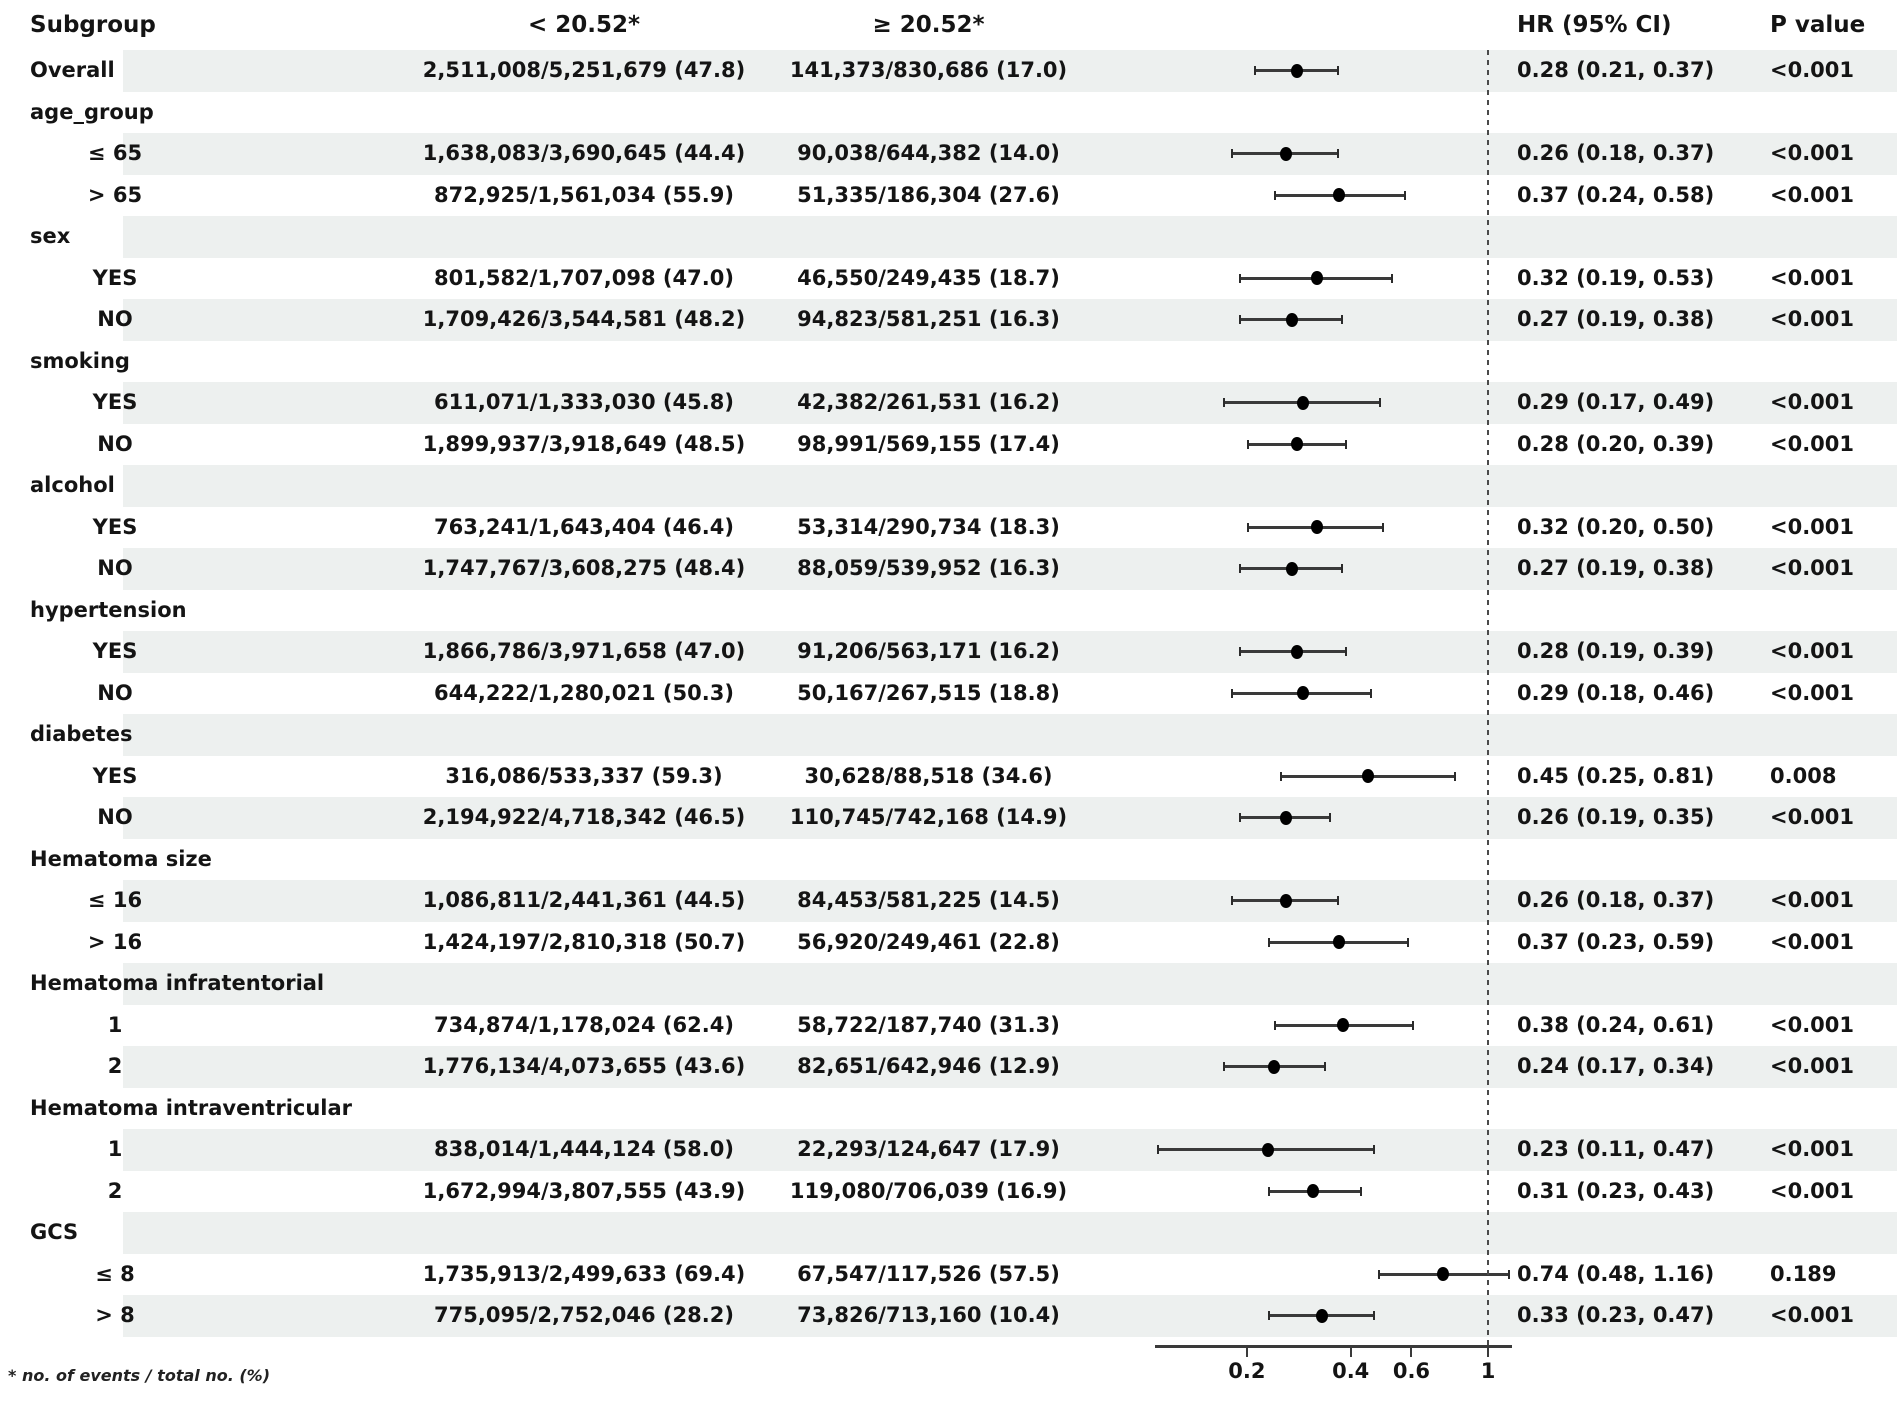 The image size is (1902, 1403). I want to click on hr-value: 0.24 (0.17, 0.34), so click(1616, 1066).